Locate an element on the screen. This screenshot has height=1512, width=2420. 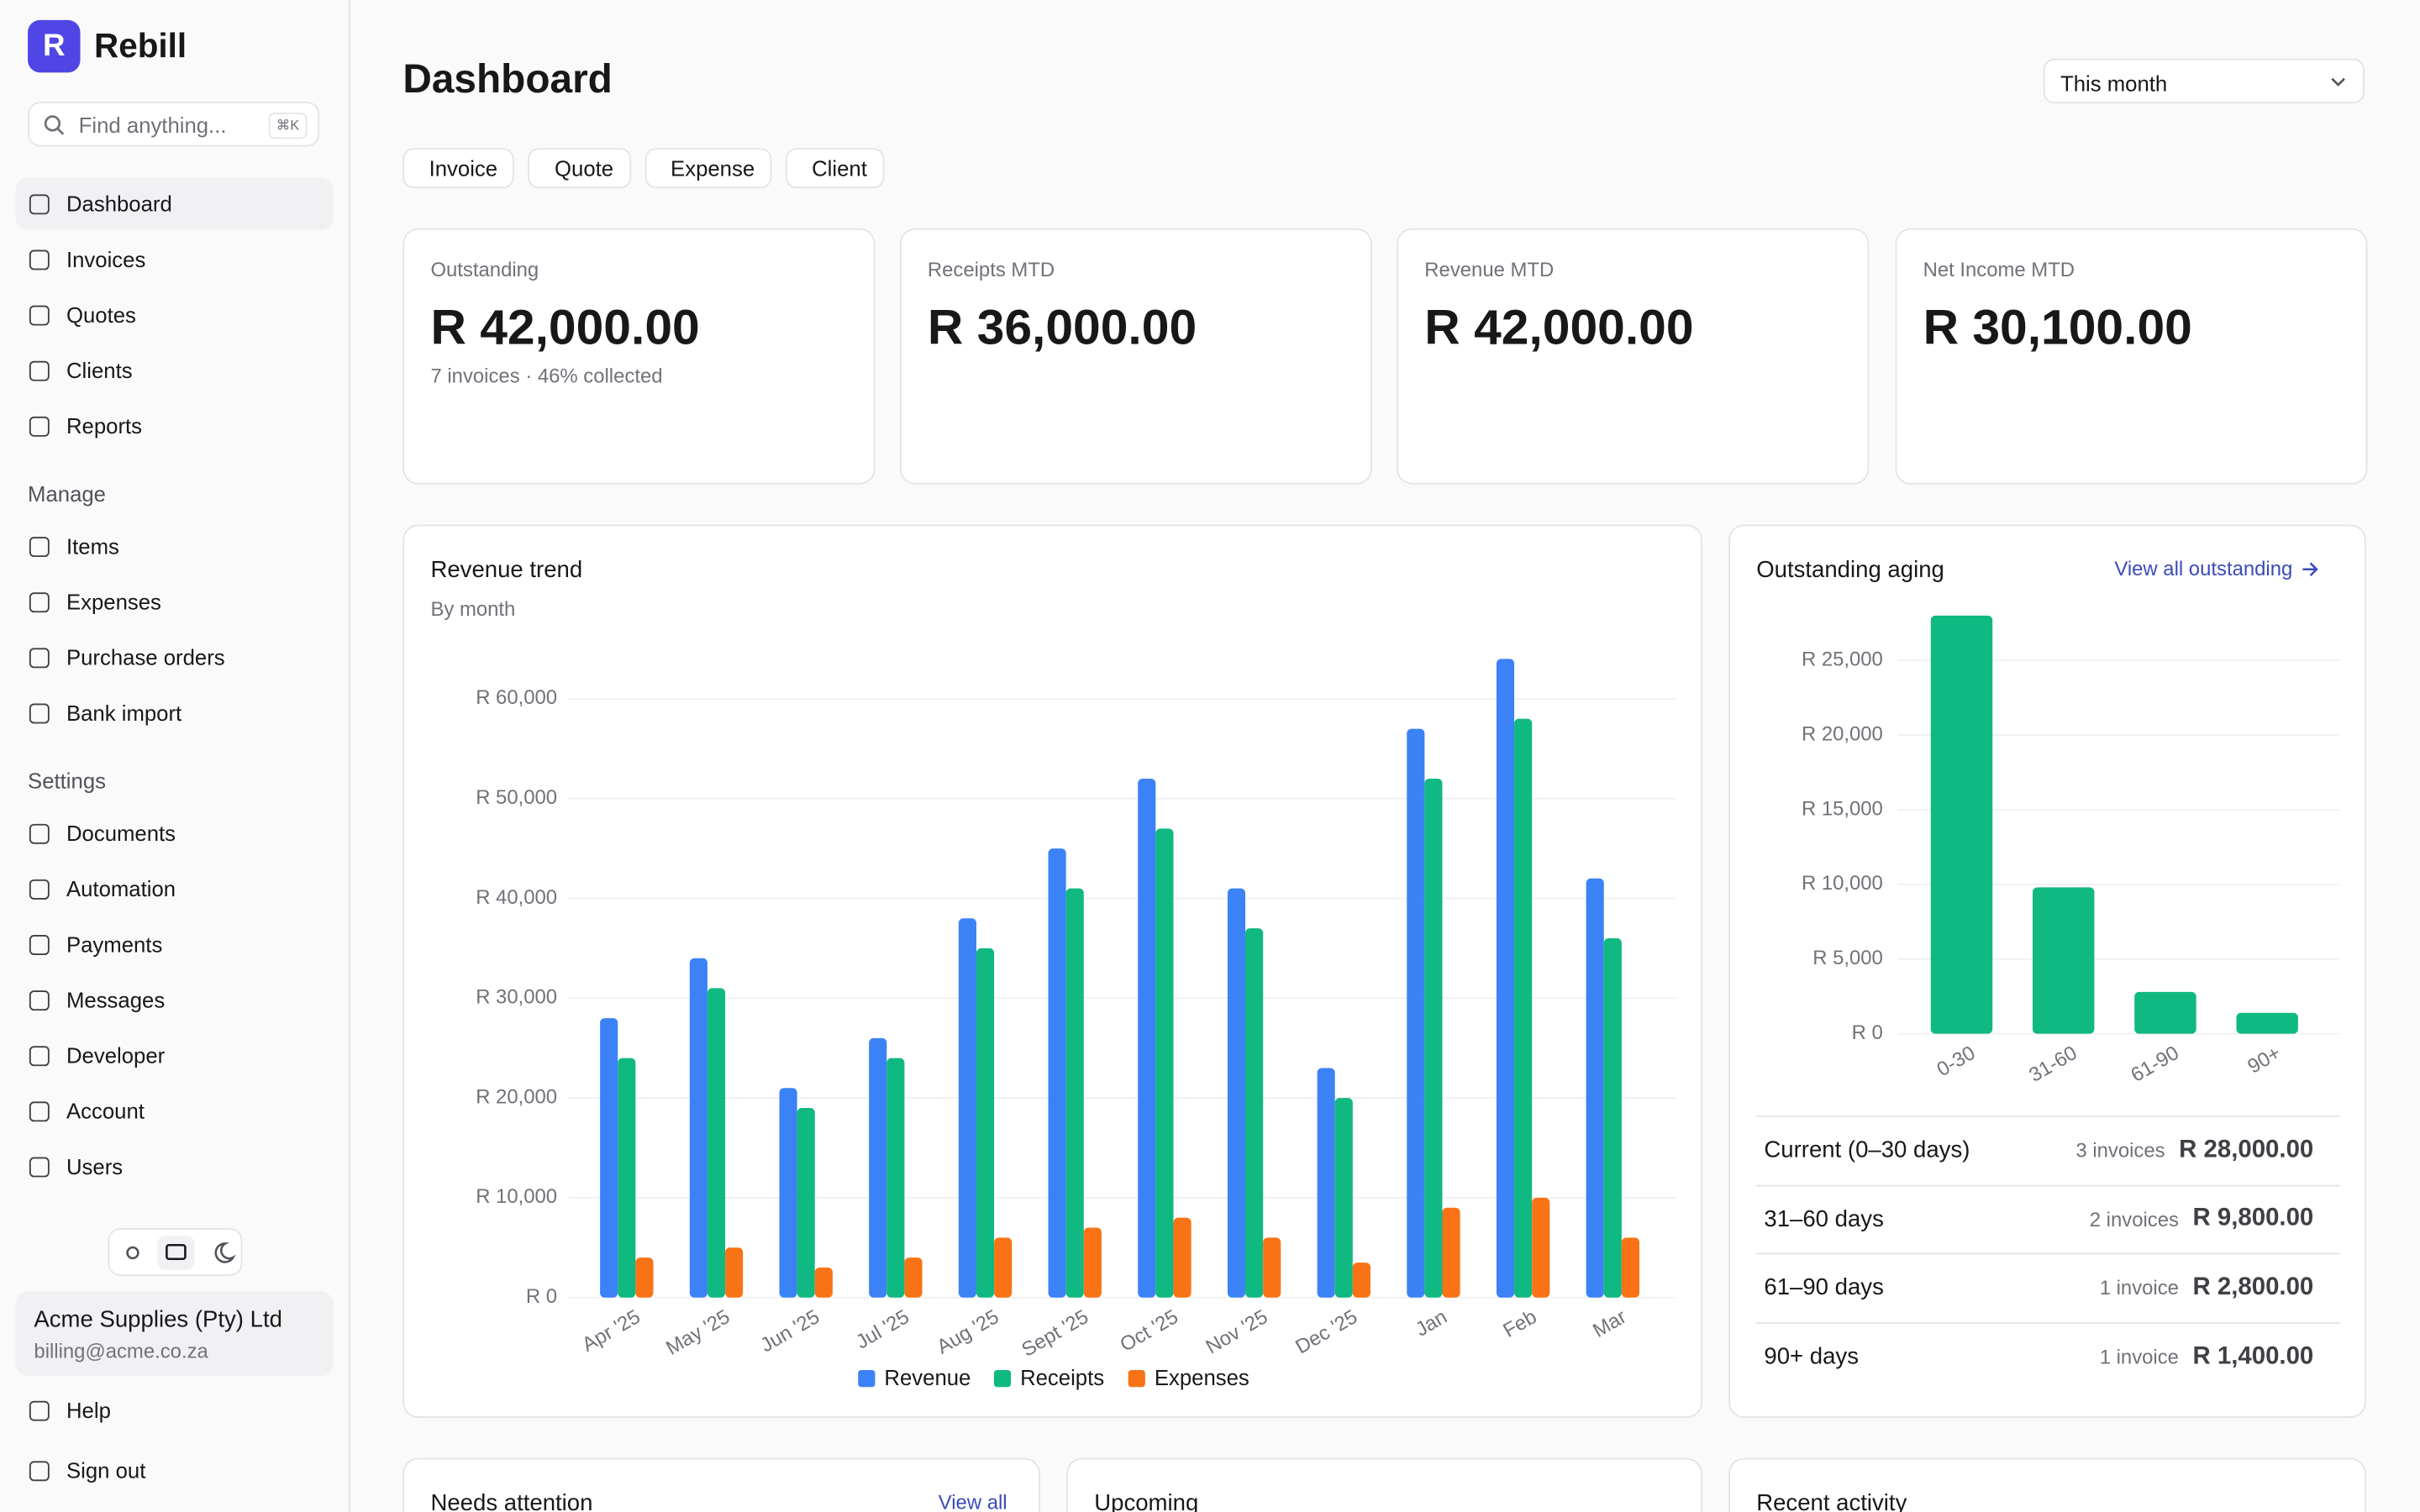
search-icon is located at coordinates (54, 125).